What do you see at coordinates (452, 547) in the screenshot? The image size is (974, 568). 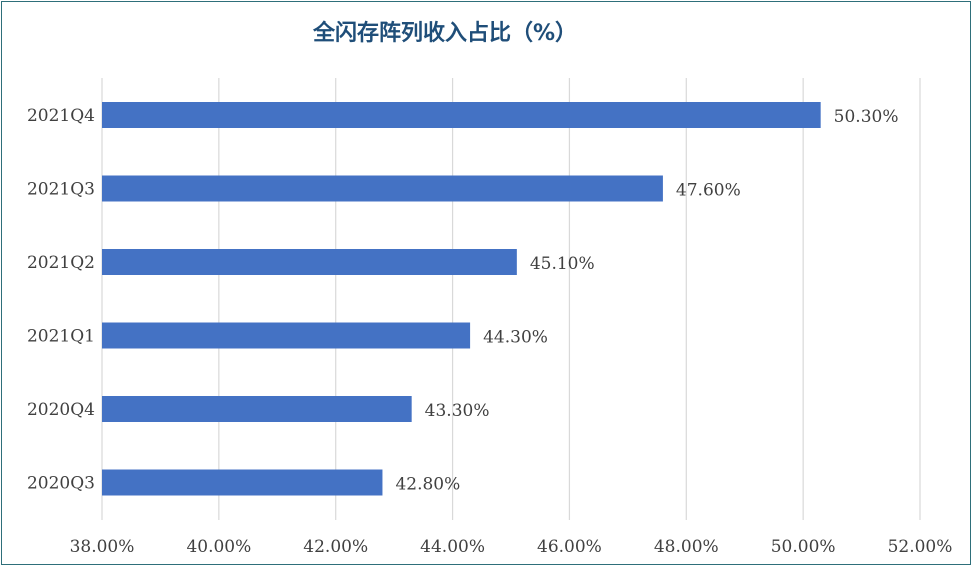 I see `x-tick-label: 44.00%` at bounding box center [452, 547].